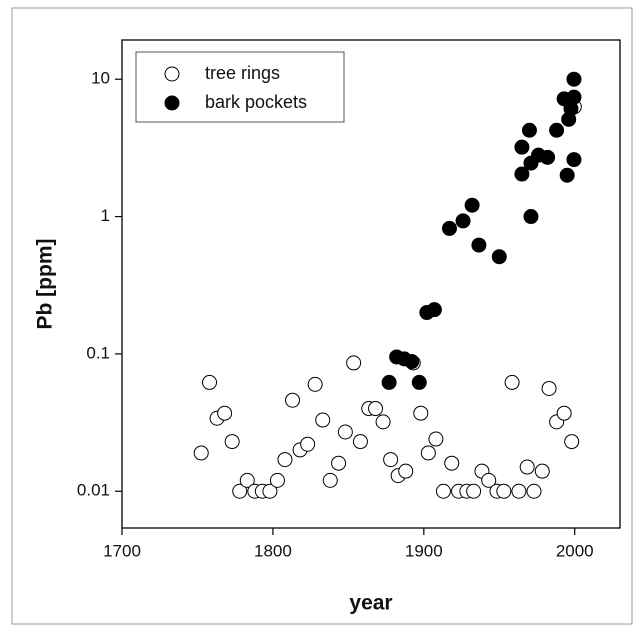 This screenshot has width=634, height=626. Describe the element at coordinates (93, 490) in the screenshot. I see `y-tick-label: 0.01` at that location.